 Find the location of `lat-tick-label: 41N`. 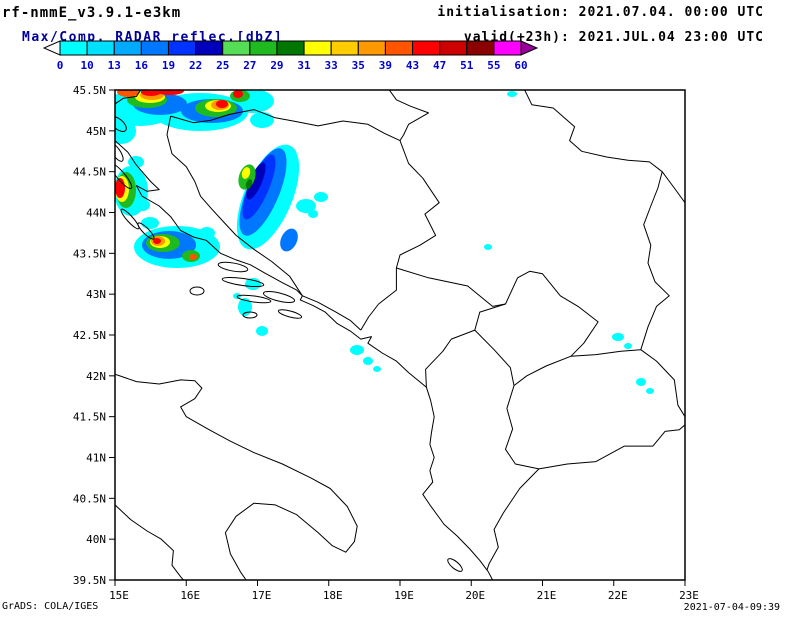

lat-tick-label: 41N is located at coordinates (96, 458).